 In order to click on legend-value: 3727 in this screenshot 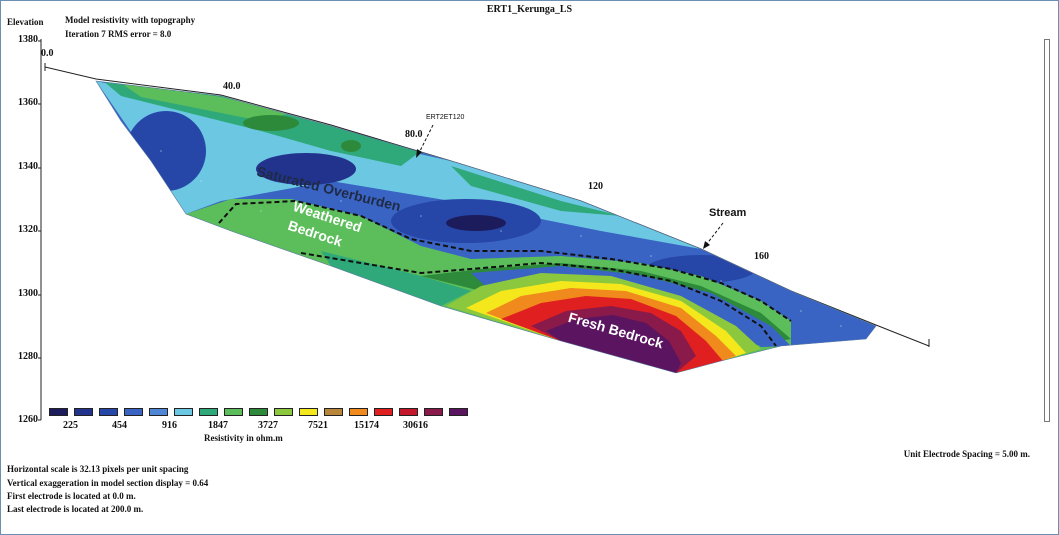, I will do `click(268, 425)`.